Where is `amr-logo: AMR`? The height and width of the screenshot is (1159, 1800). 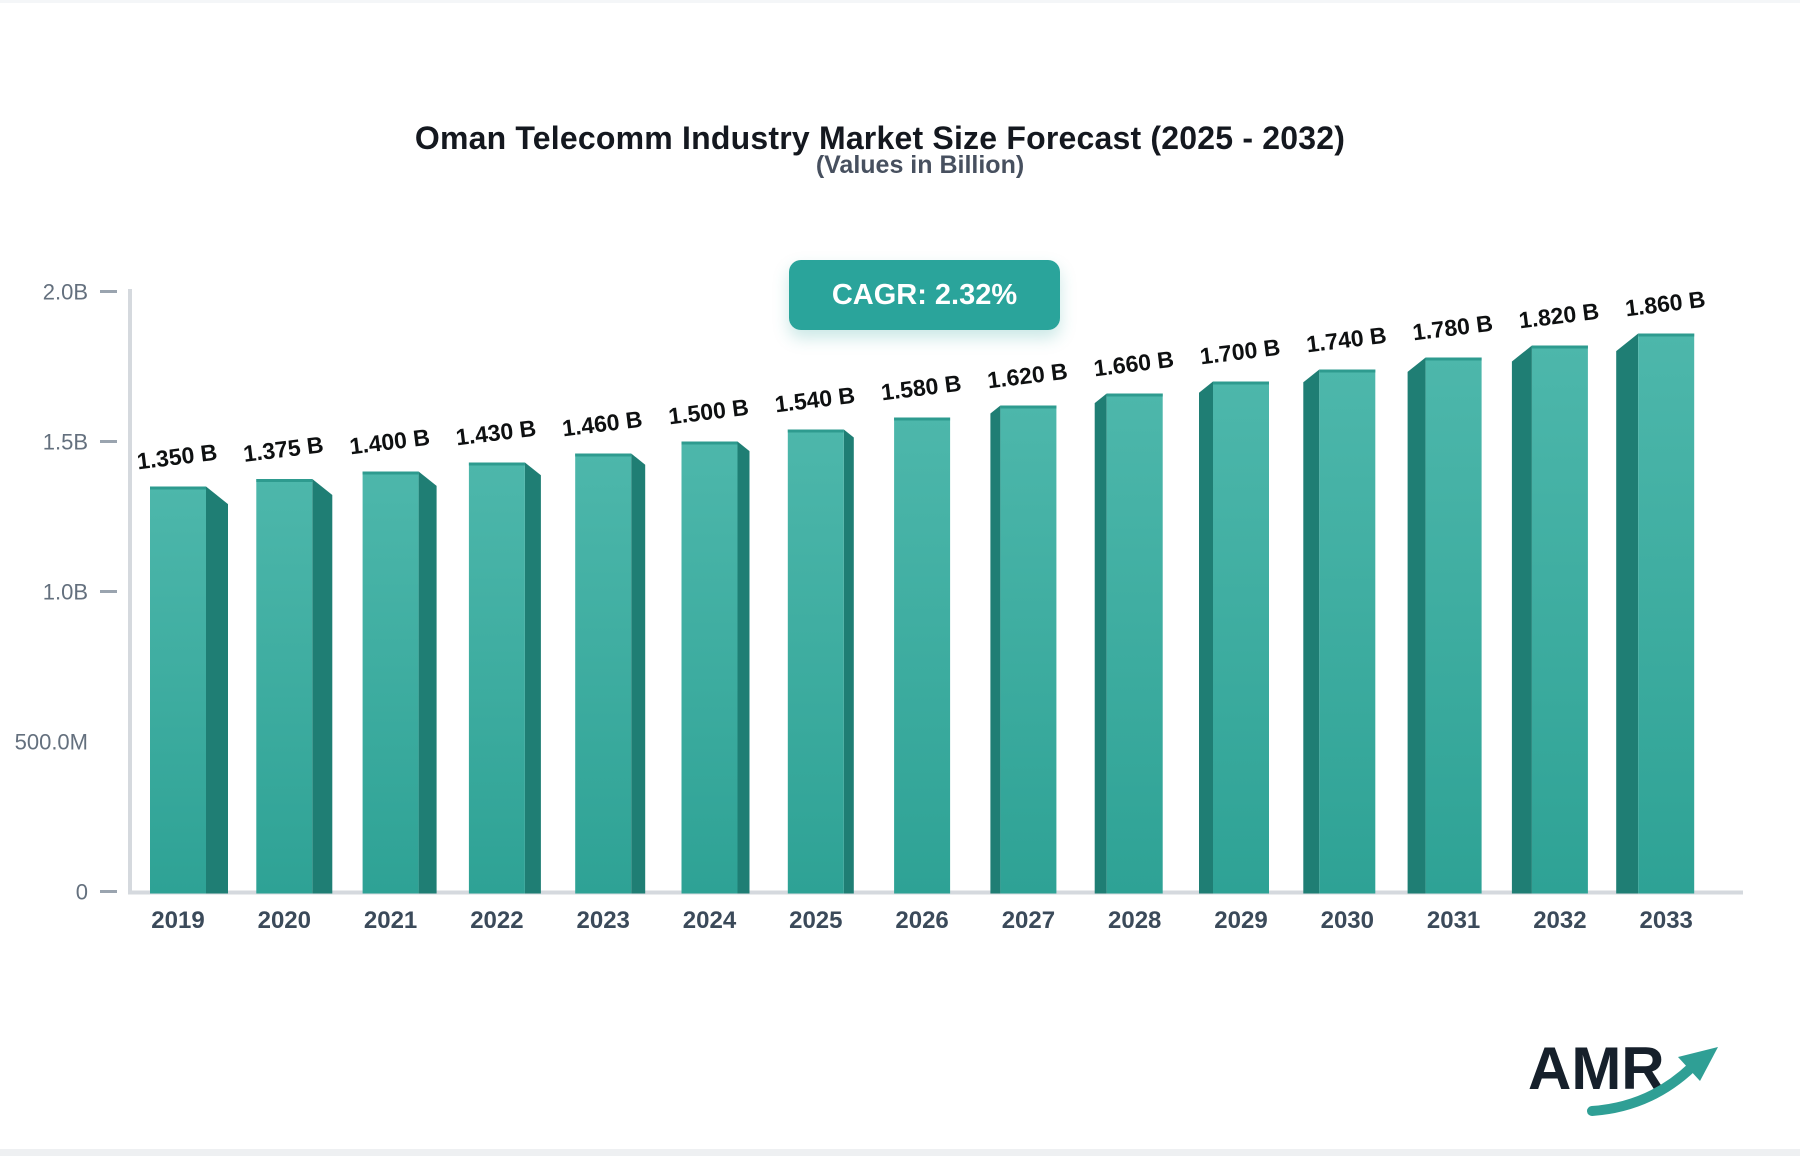 amr-logo: AMR is located at coordinates (1627, 1080).